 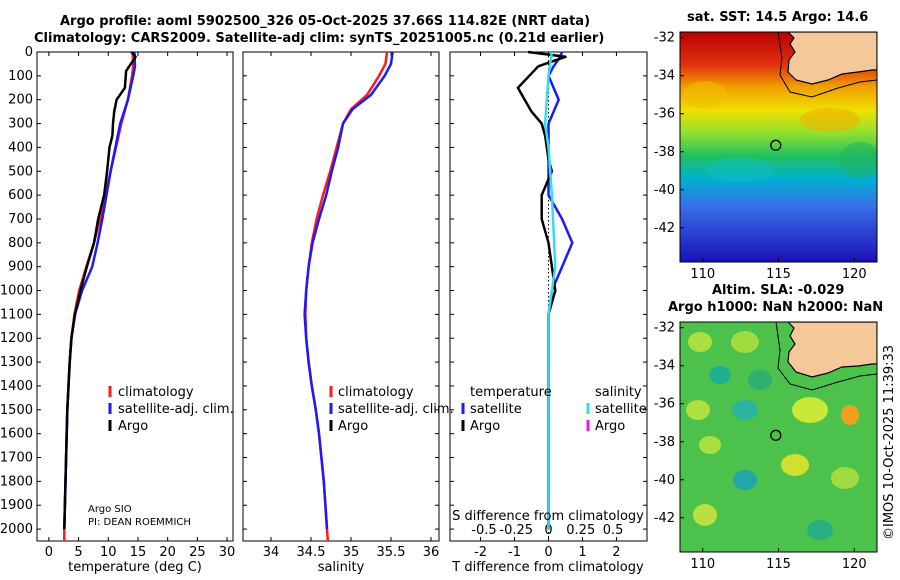 What do you see at coordinates (341, 567) in the screenshot?
I see `salinity-xlabel: salinity` at bounding box center [341, 567].